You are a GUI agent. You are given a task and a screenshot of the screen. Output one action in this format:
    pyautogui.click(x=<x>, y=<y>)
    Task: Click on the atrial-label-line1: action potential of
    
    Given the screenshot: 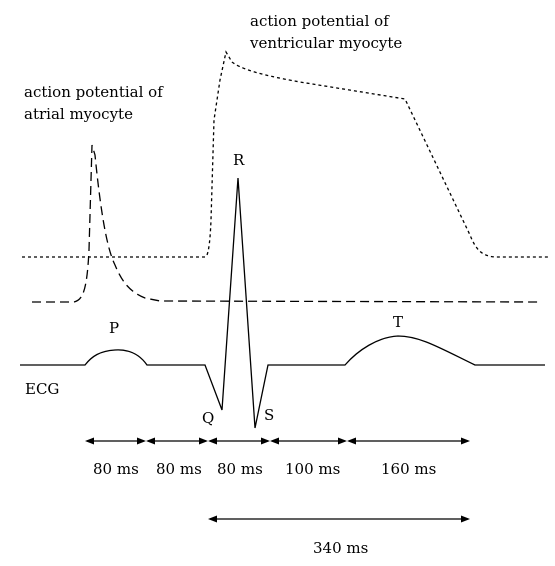 What is the action you would take?
    pyautogui.click(x=94, y=92)
    